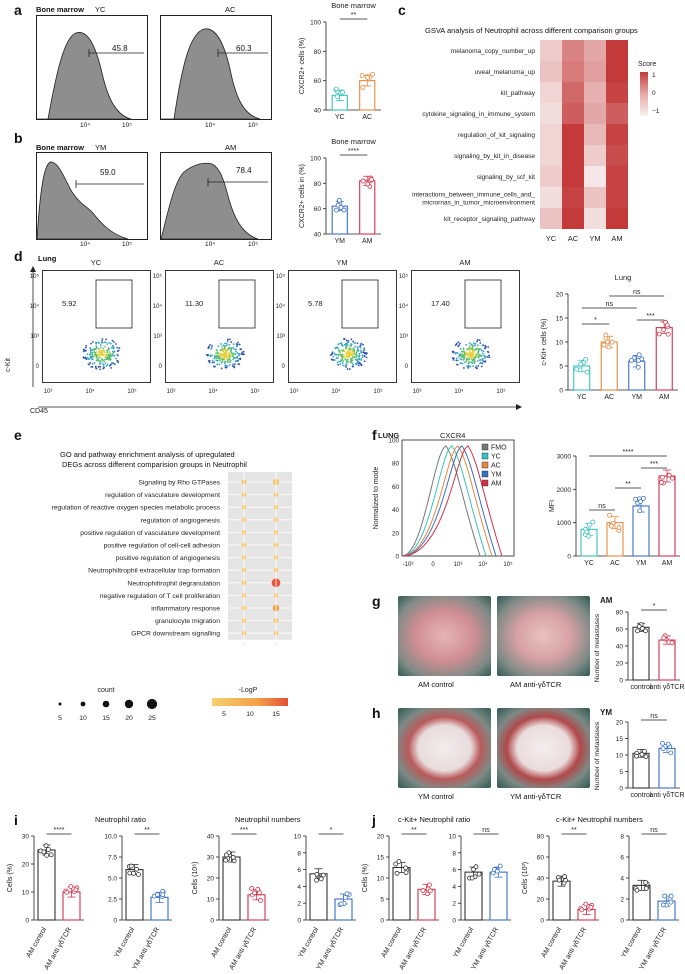 This screenshot has width=685, height=974. Describe the element at coordinates (353, 151) in the screenshot. I see `significance-label: ****` at that location.